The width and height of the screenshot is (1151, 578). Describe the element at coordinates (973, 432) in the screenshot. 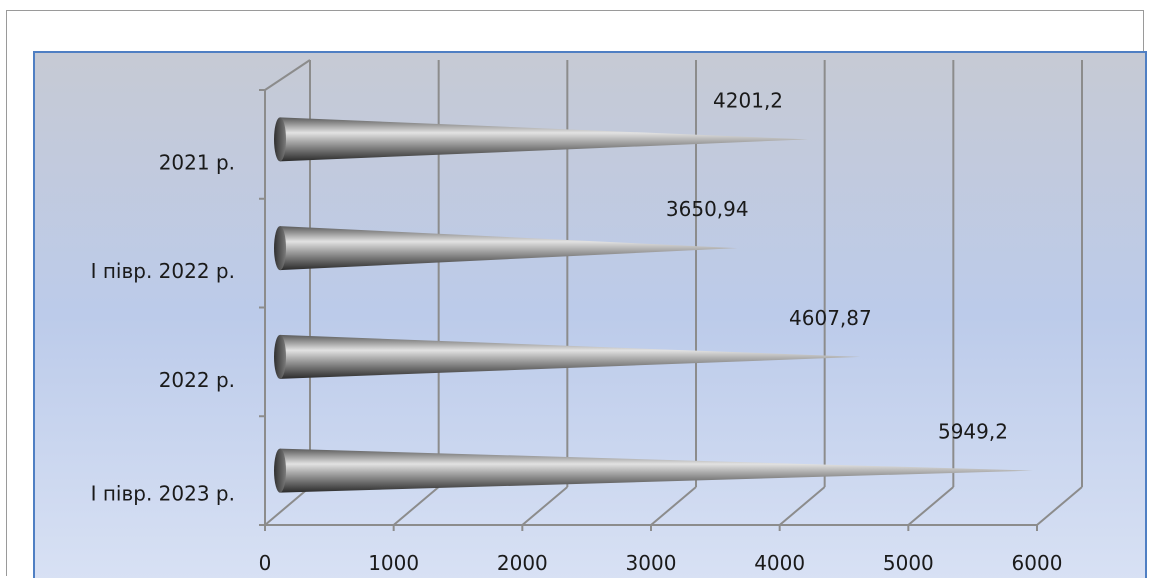

I see `data-label: 5949,2` at that location.